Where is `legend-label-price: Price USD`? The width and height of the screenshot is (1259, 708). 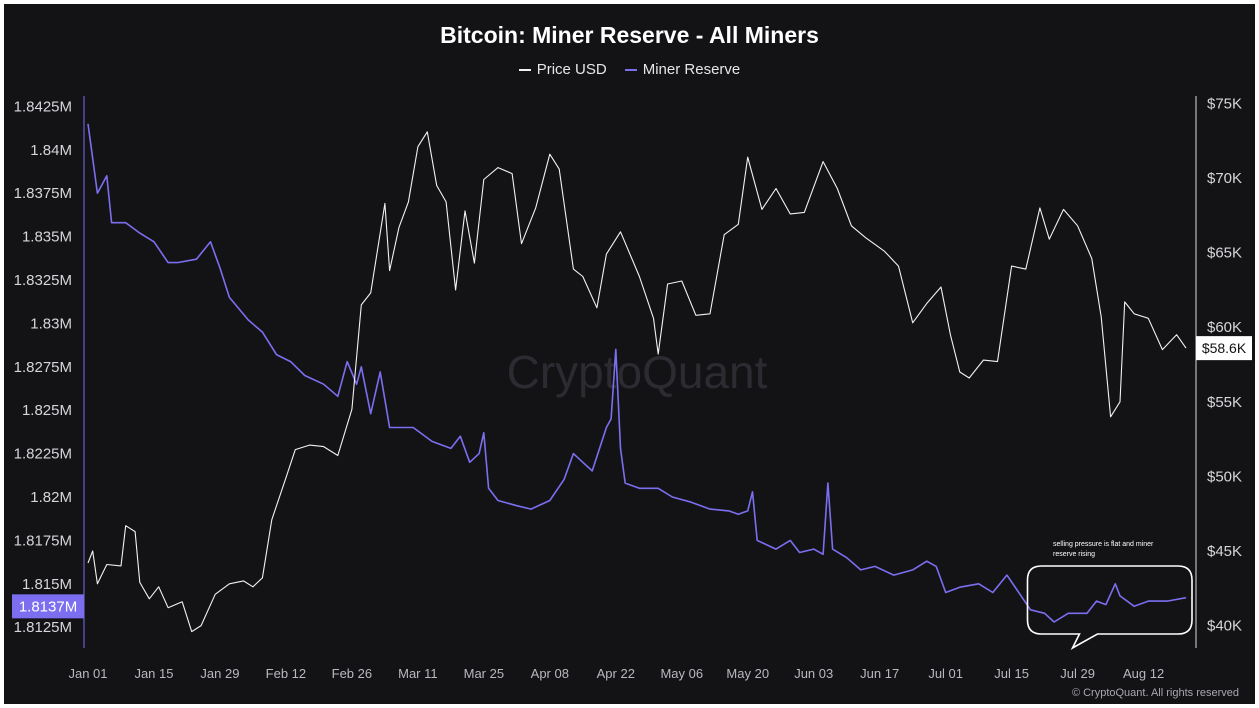
legend-label-price: Price USD is located at coordinates (571, 69).